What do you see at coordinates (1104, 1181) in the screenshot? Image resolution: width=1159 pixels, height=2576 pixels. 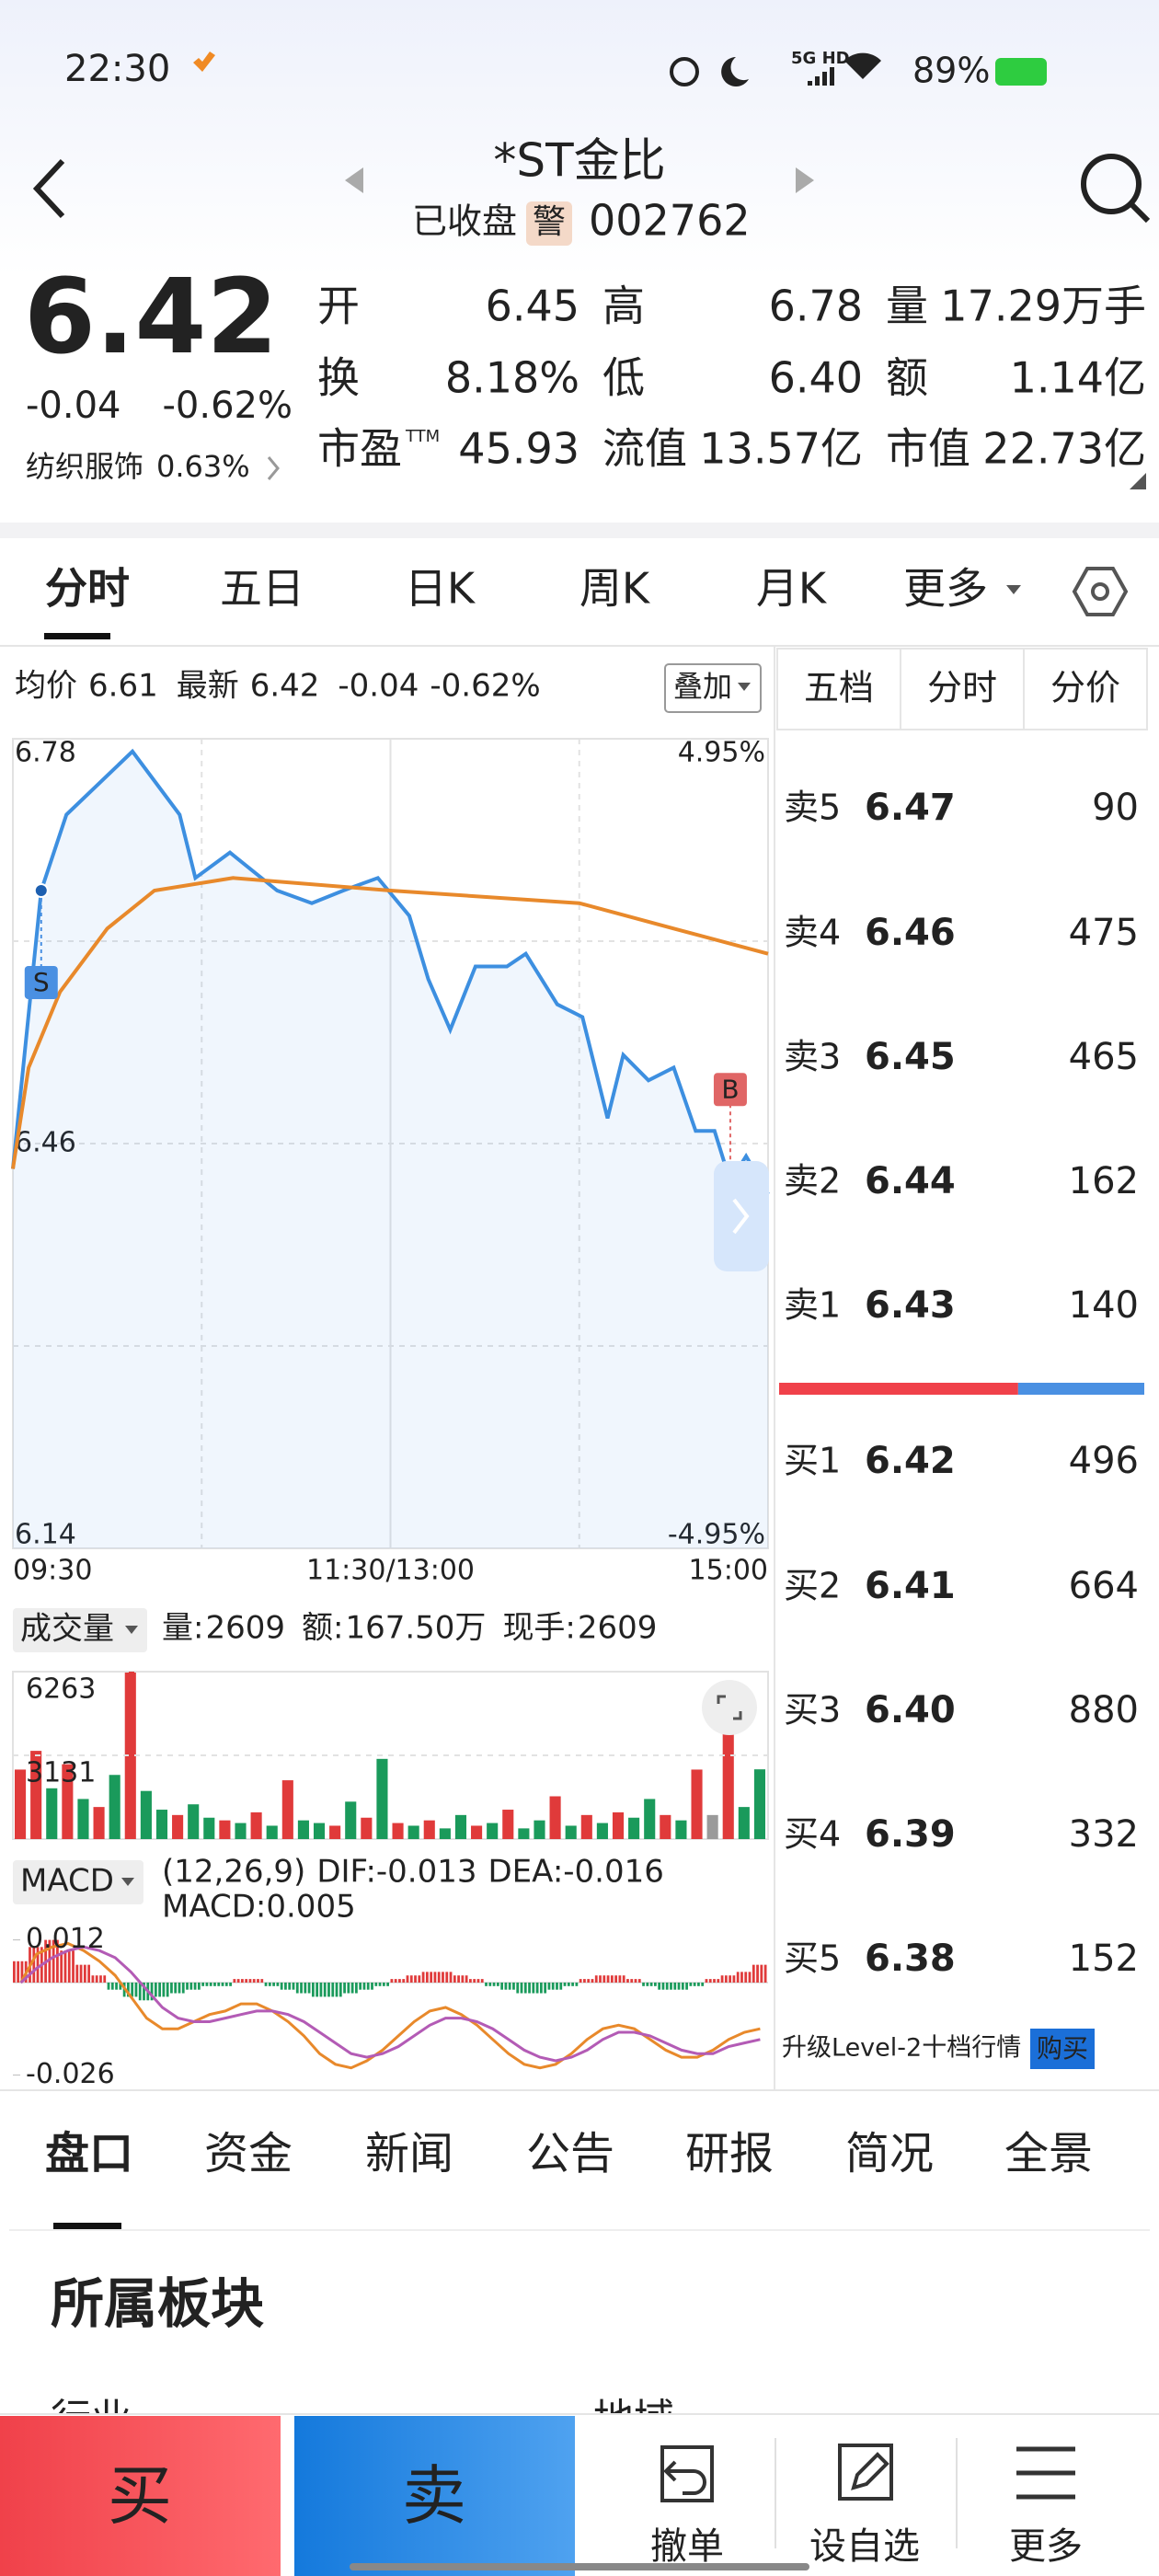 I see `book-volume: 162` at bounding box center [1104, 1181].